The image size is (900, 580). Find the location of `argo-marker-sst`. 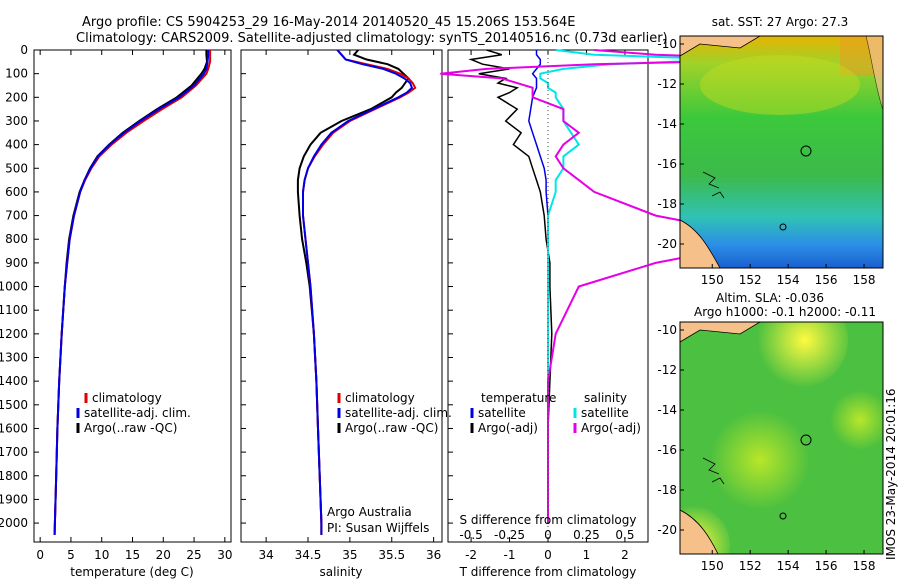

argo-marker-sst is located at coordinates (806, 151).